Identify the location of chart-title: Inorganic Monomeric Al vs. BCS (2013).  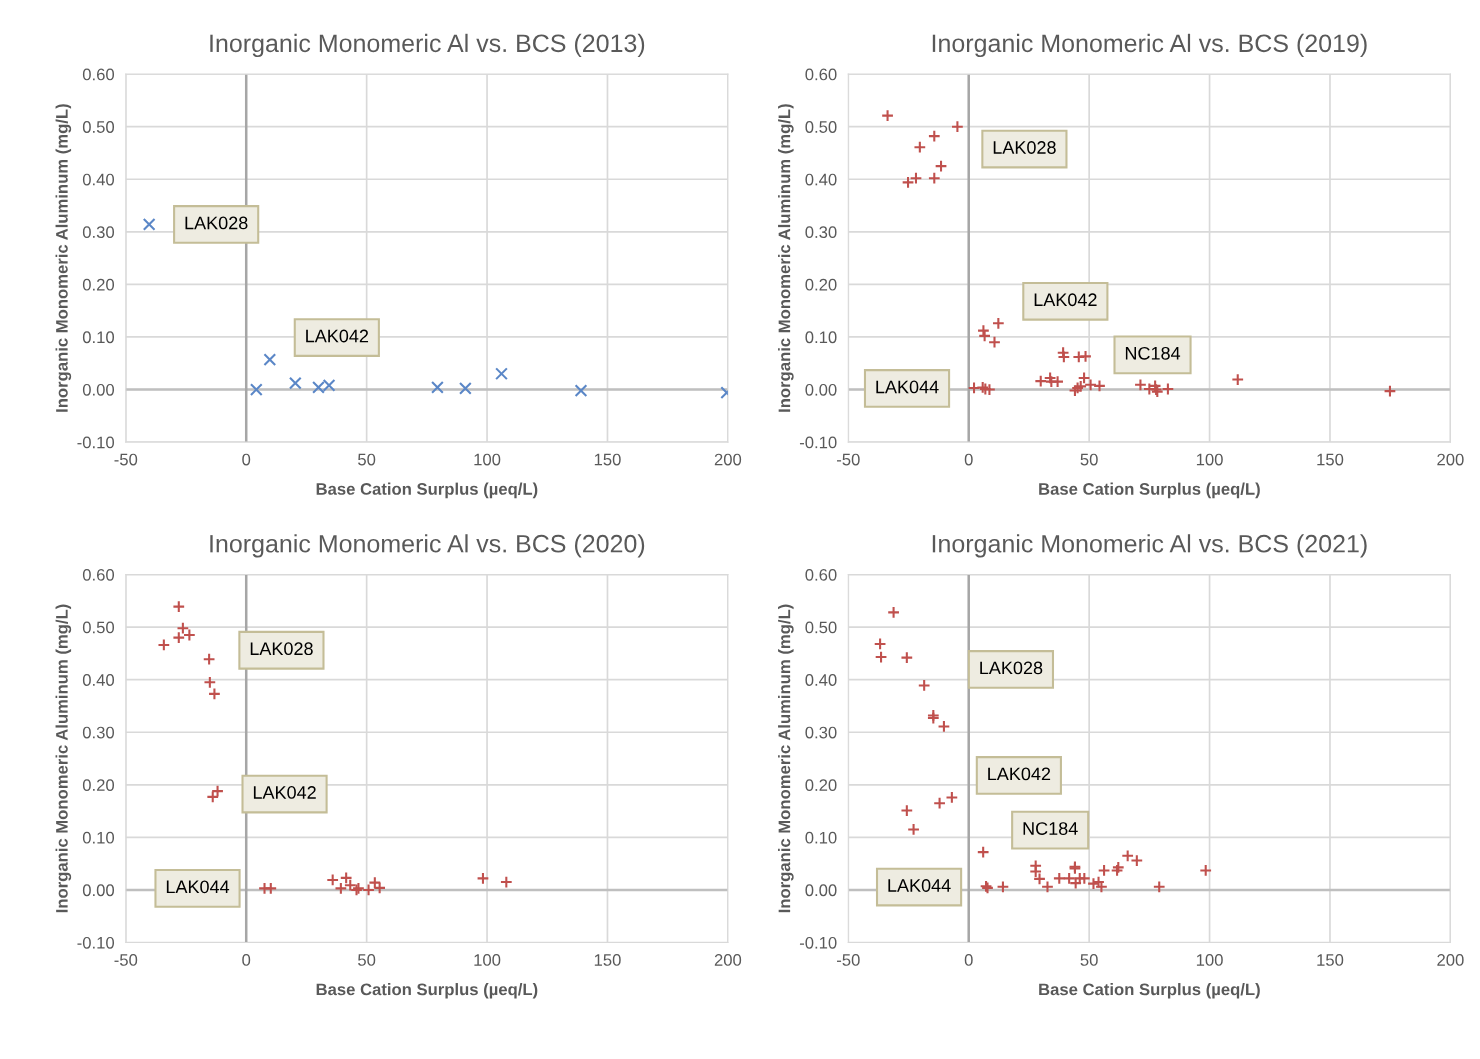
(427, 45).